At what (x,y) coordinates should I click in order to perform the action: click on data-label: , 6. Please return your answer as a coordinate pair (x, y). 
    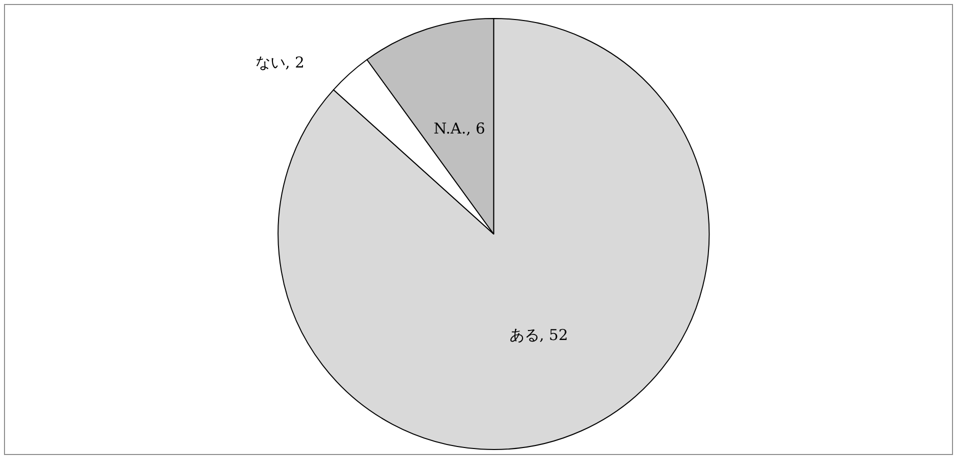
    Looking at the image, I should click on (476, 129).